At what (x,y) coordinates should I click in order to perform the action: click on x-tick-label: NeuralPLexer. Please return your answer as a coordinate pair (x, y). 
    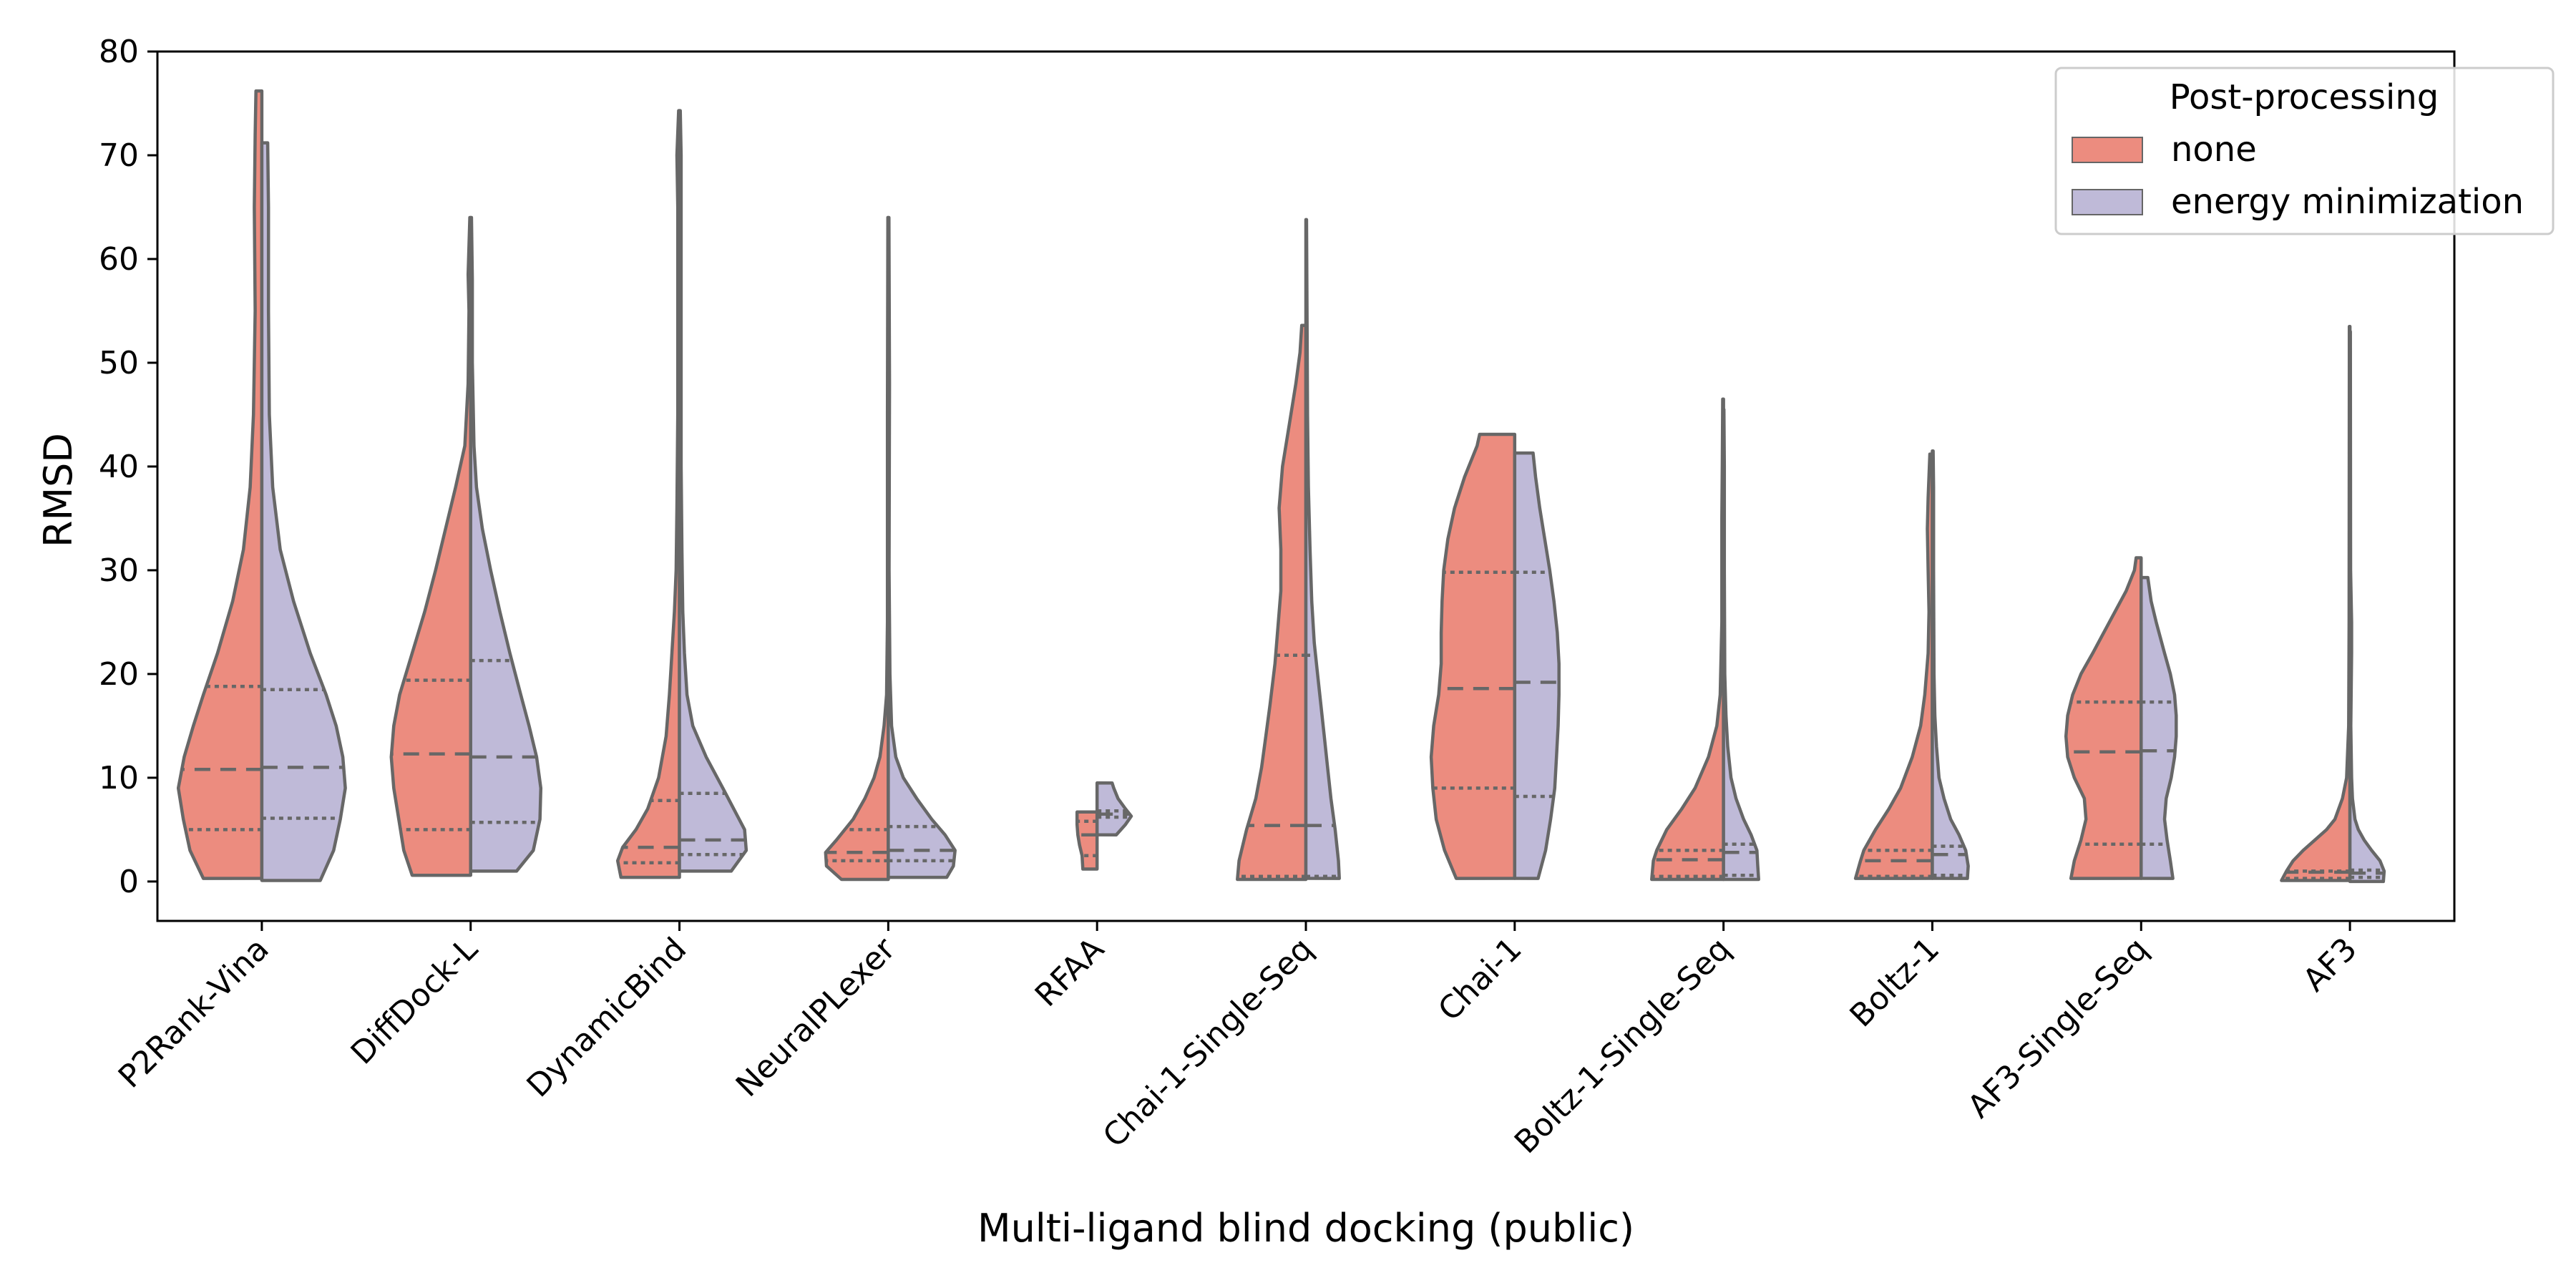
    Looking at the image, I should click on (816, 1017).